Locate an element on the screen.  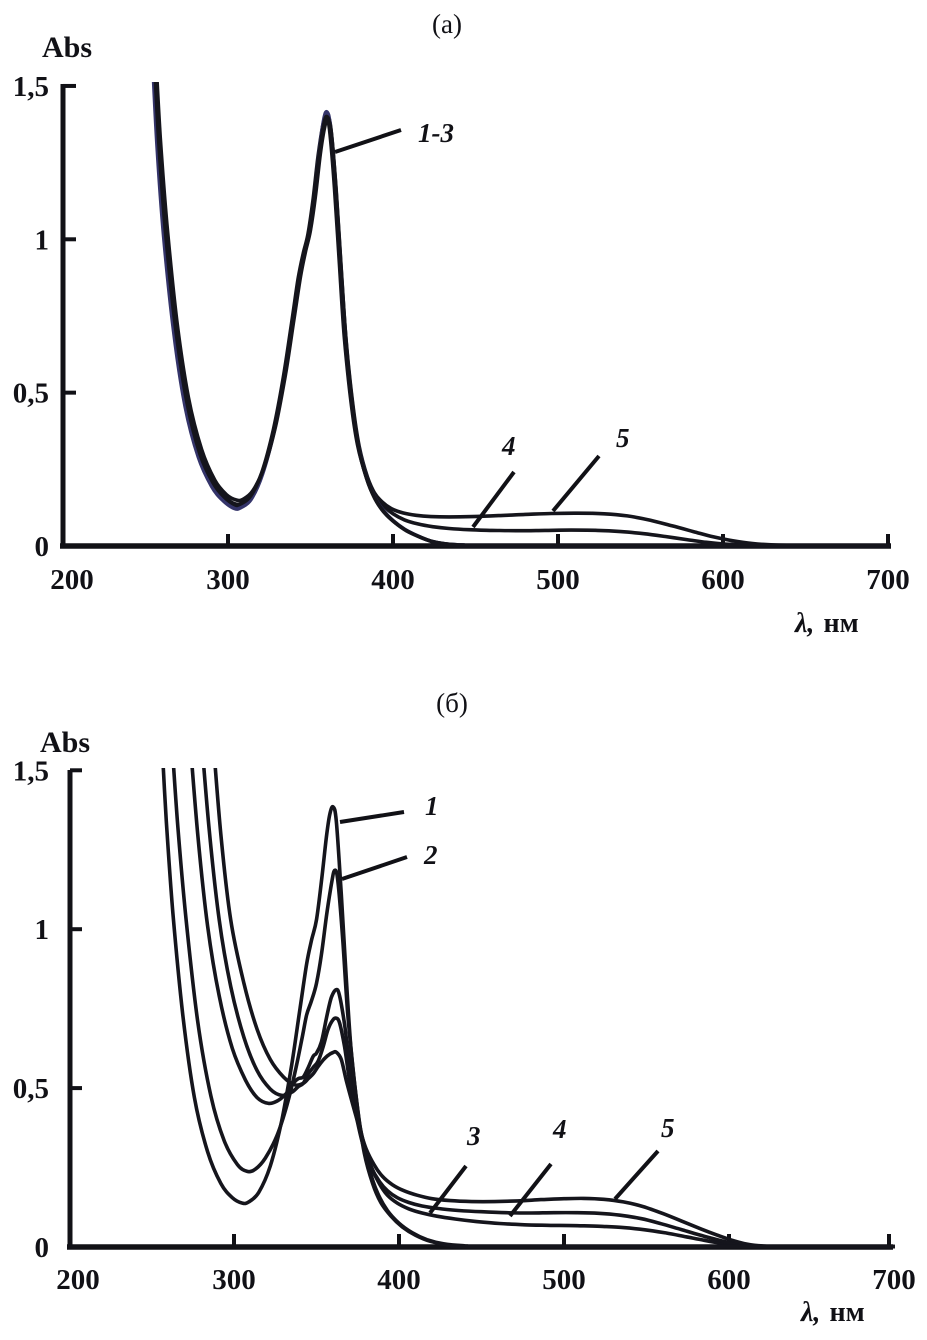
panel-a-y-axis-title: Abs is located at coordinates (67, 47).